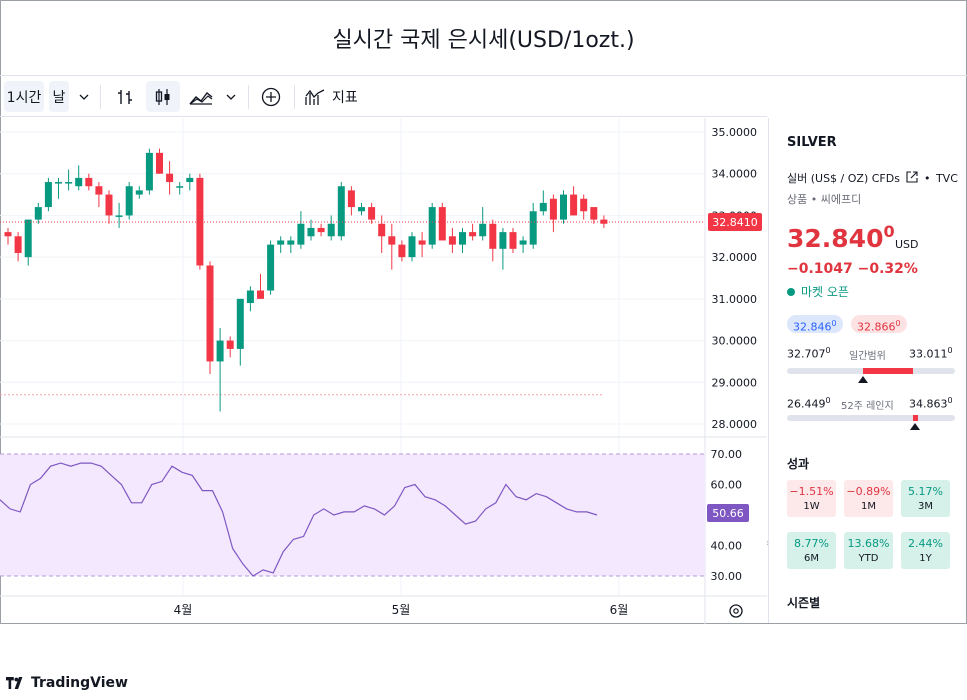  I want to click on price-tick-label: 30.0000, so click(735, 341).